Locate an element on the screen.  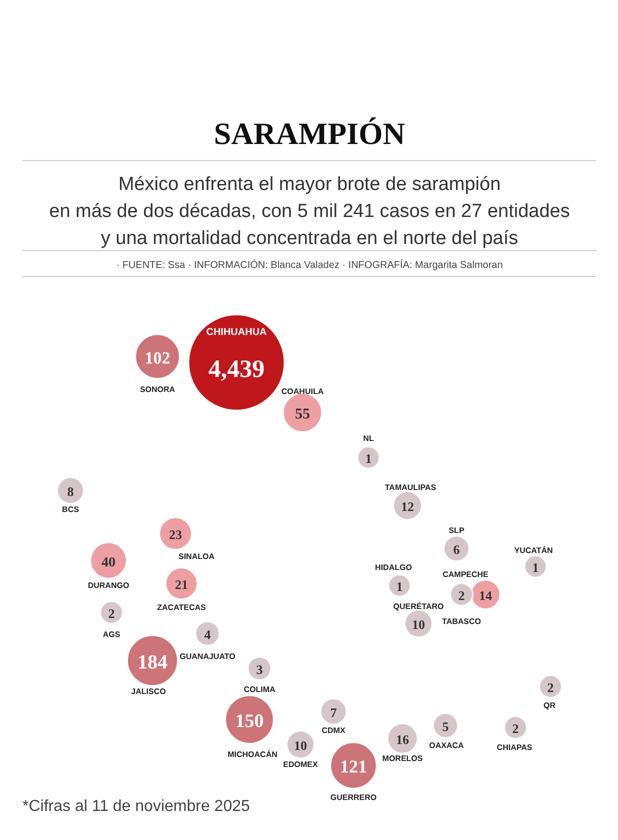
category-label: EDOMEX is located at coordinates (300, 764).